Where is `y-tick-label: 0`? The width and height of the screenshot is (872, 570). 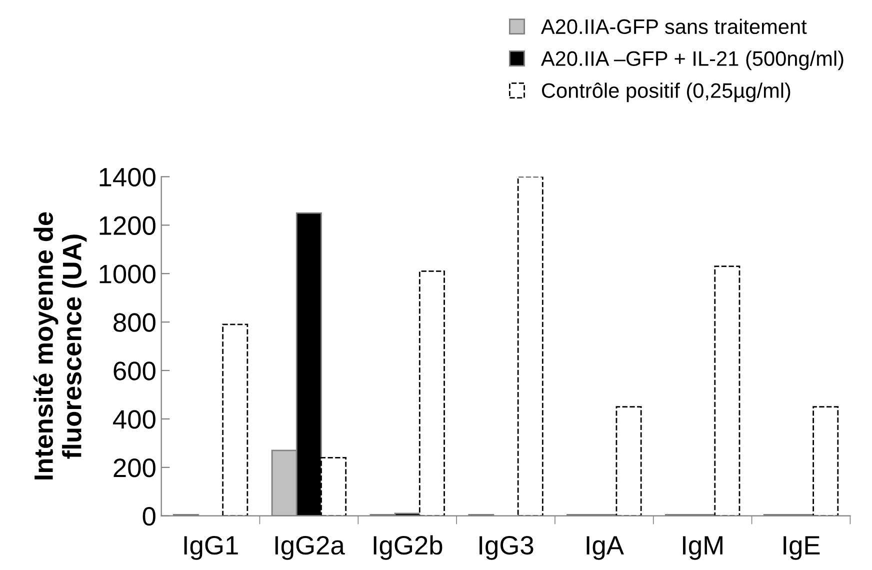 y-tick-label: 0 is located at coordinates (149, 516).